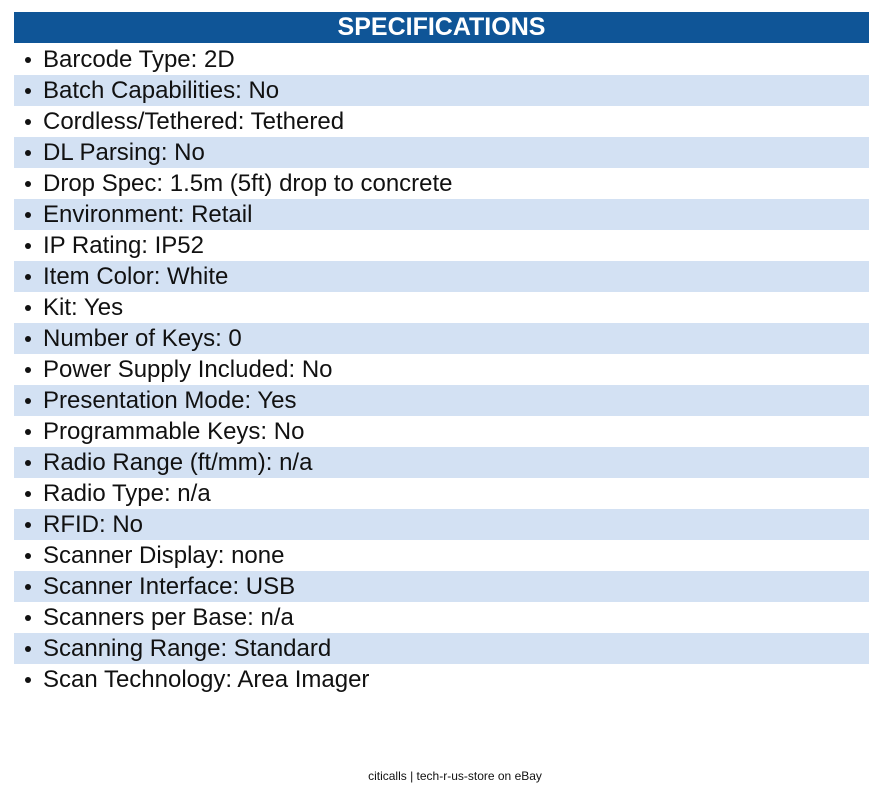  What do you see at coordinates (441, 121) in the screenshot?
I see `spec-row: Cordless/Tethered: Tethered` at bounding box center [441, 121].